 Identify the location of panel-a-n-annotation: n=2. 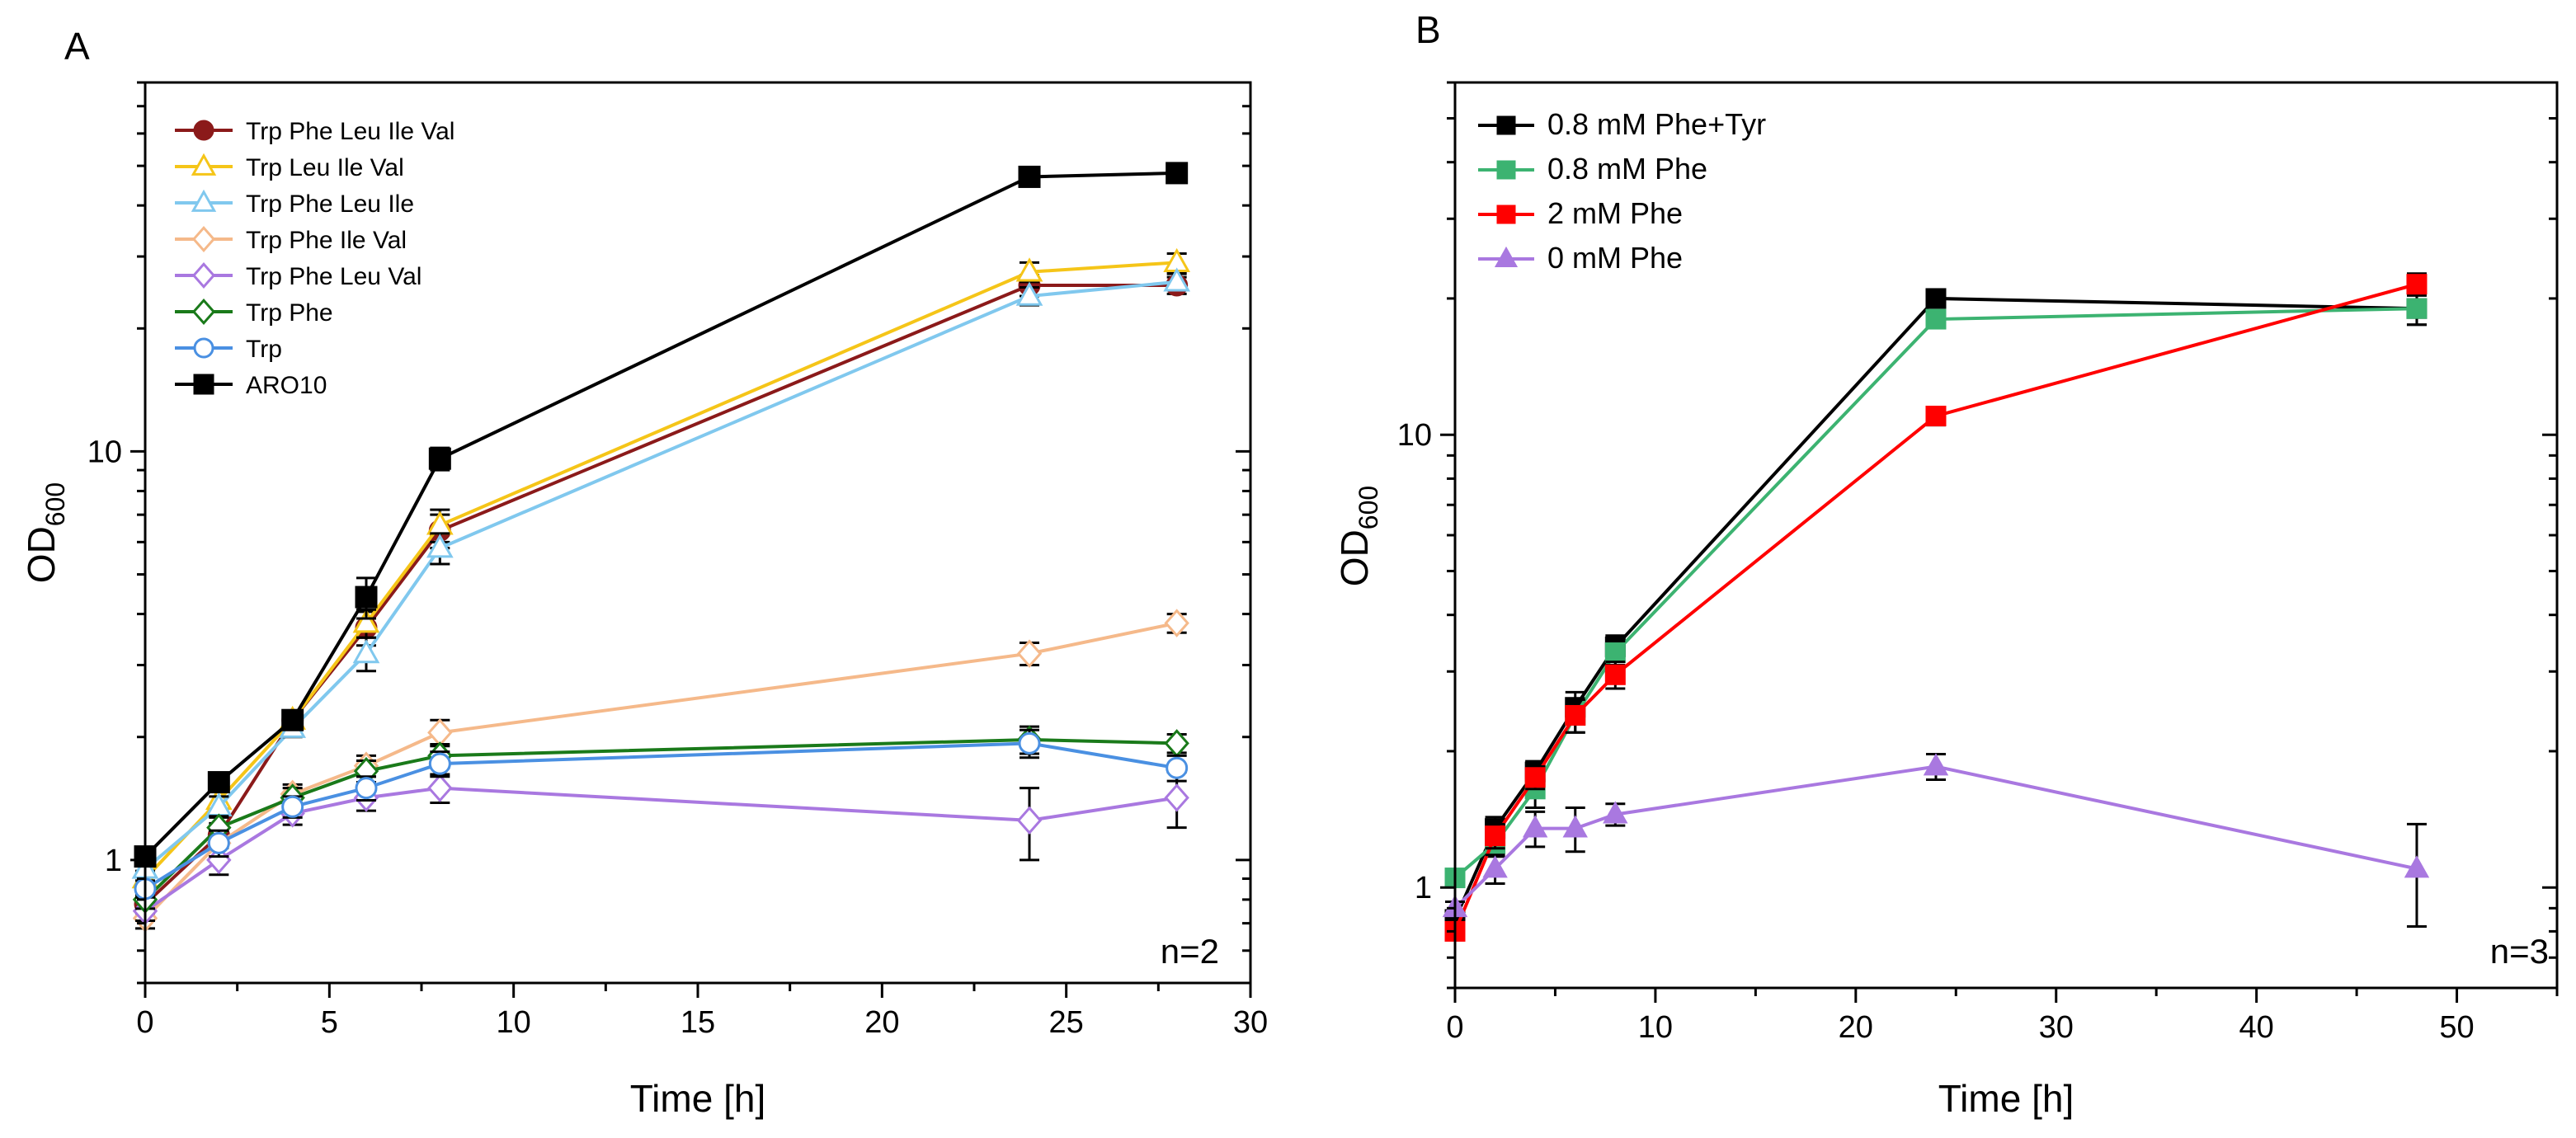
(1190, 951).